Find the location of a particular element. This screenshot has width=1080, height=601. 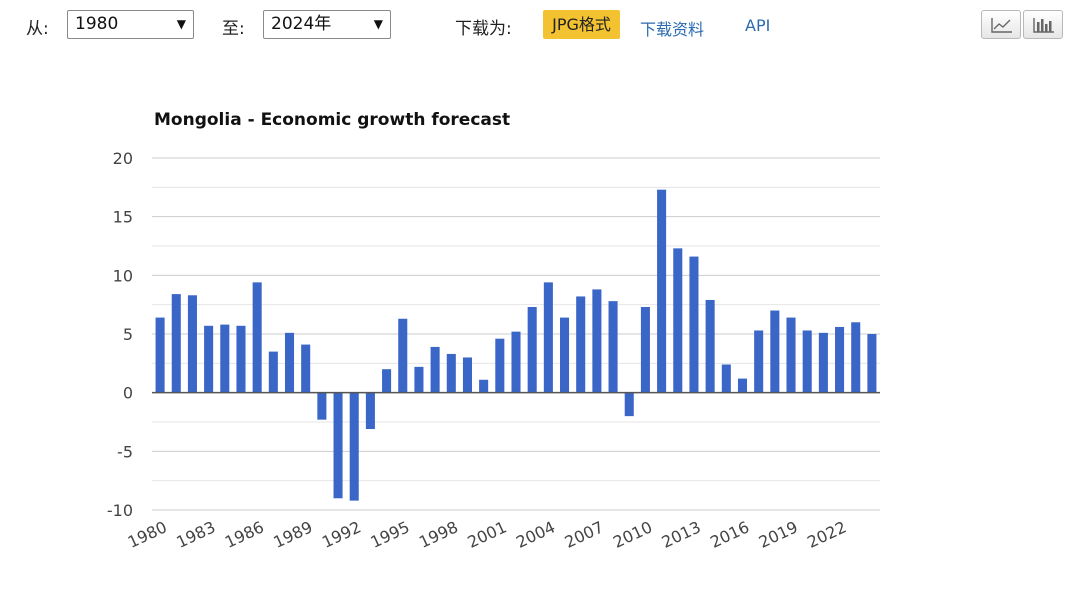

bar-2004 is located at coordinates (548, 337).